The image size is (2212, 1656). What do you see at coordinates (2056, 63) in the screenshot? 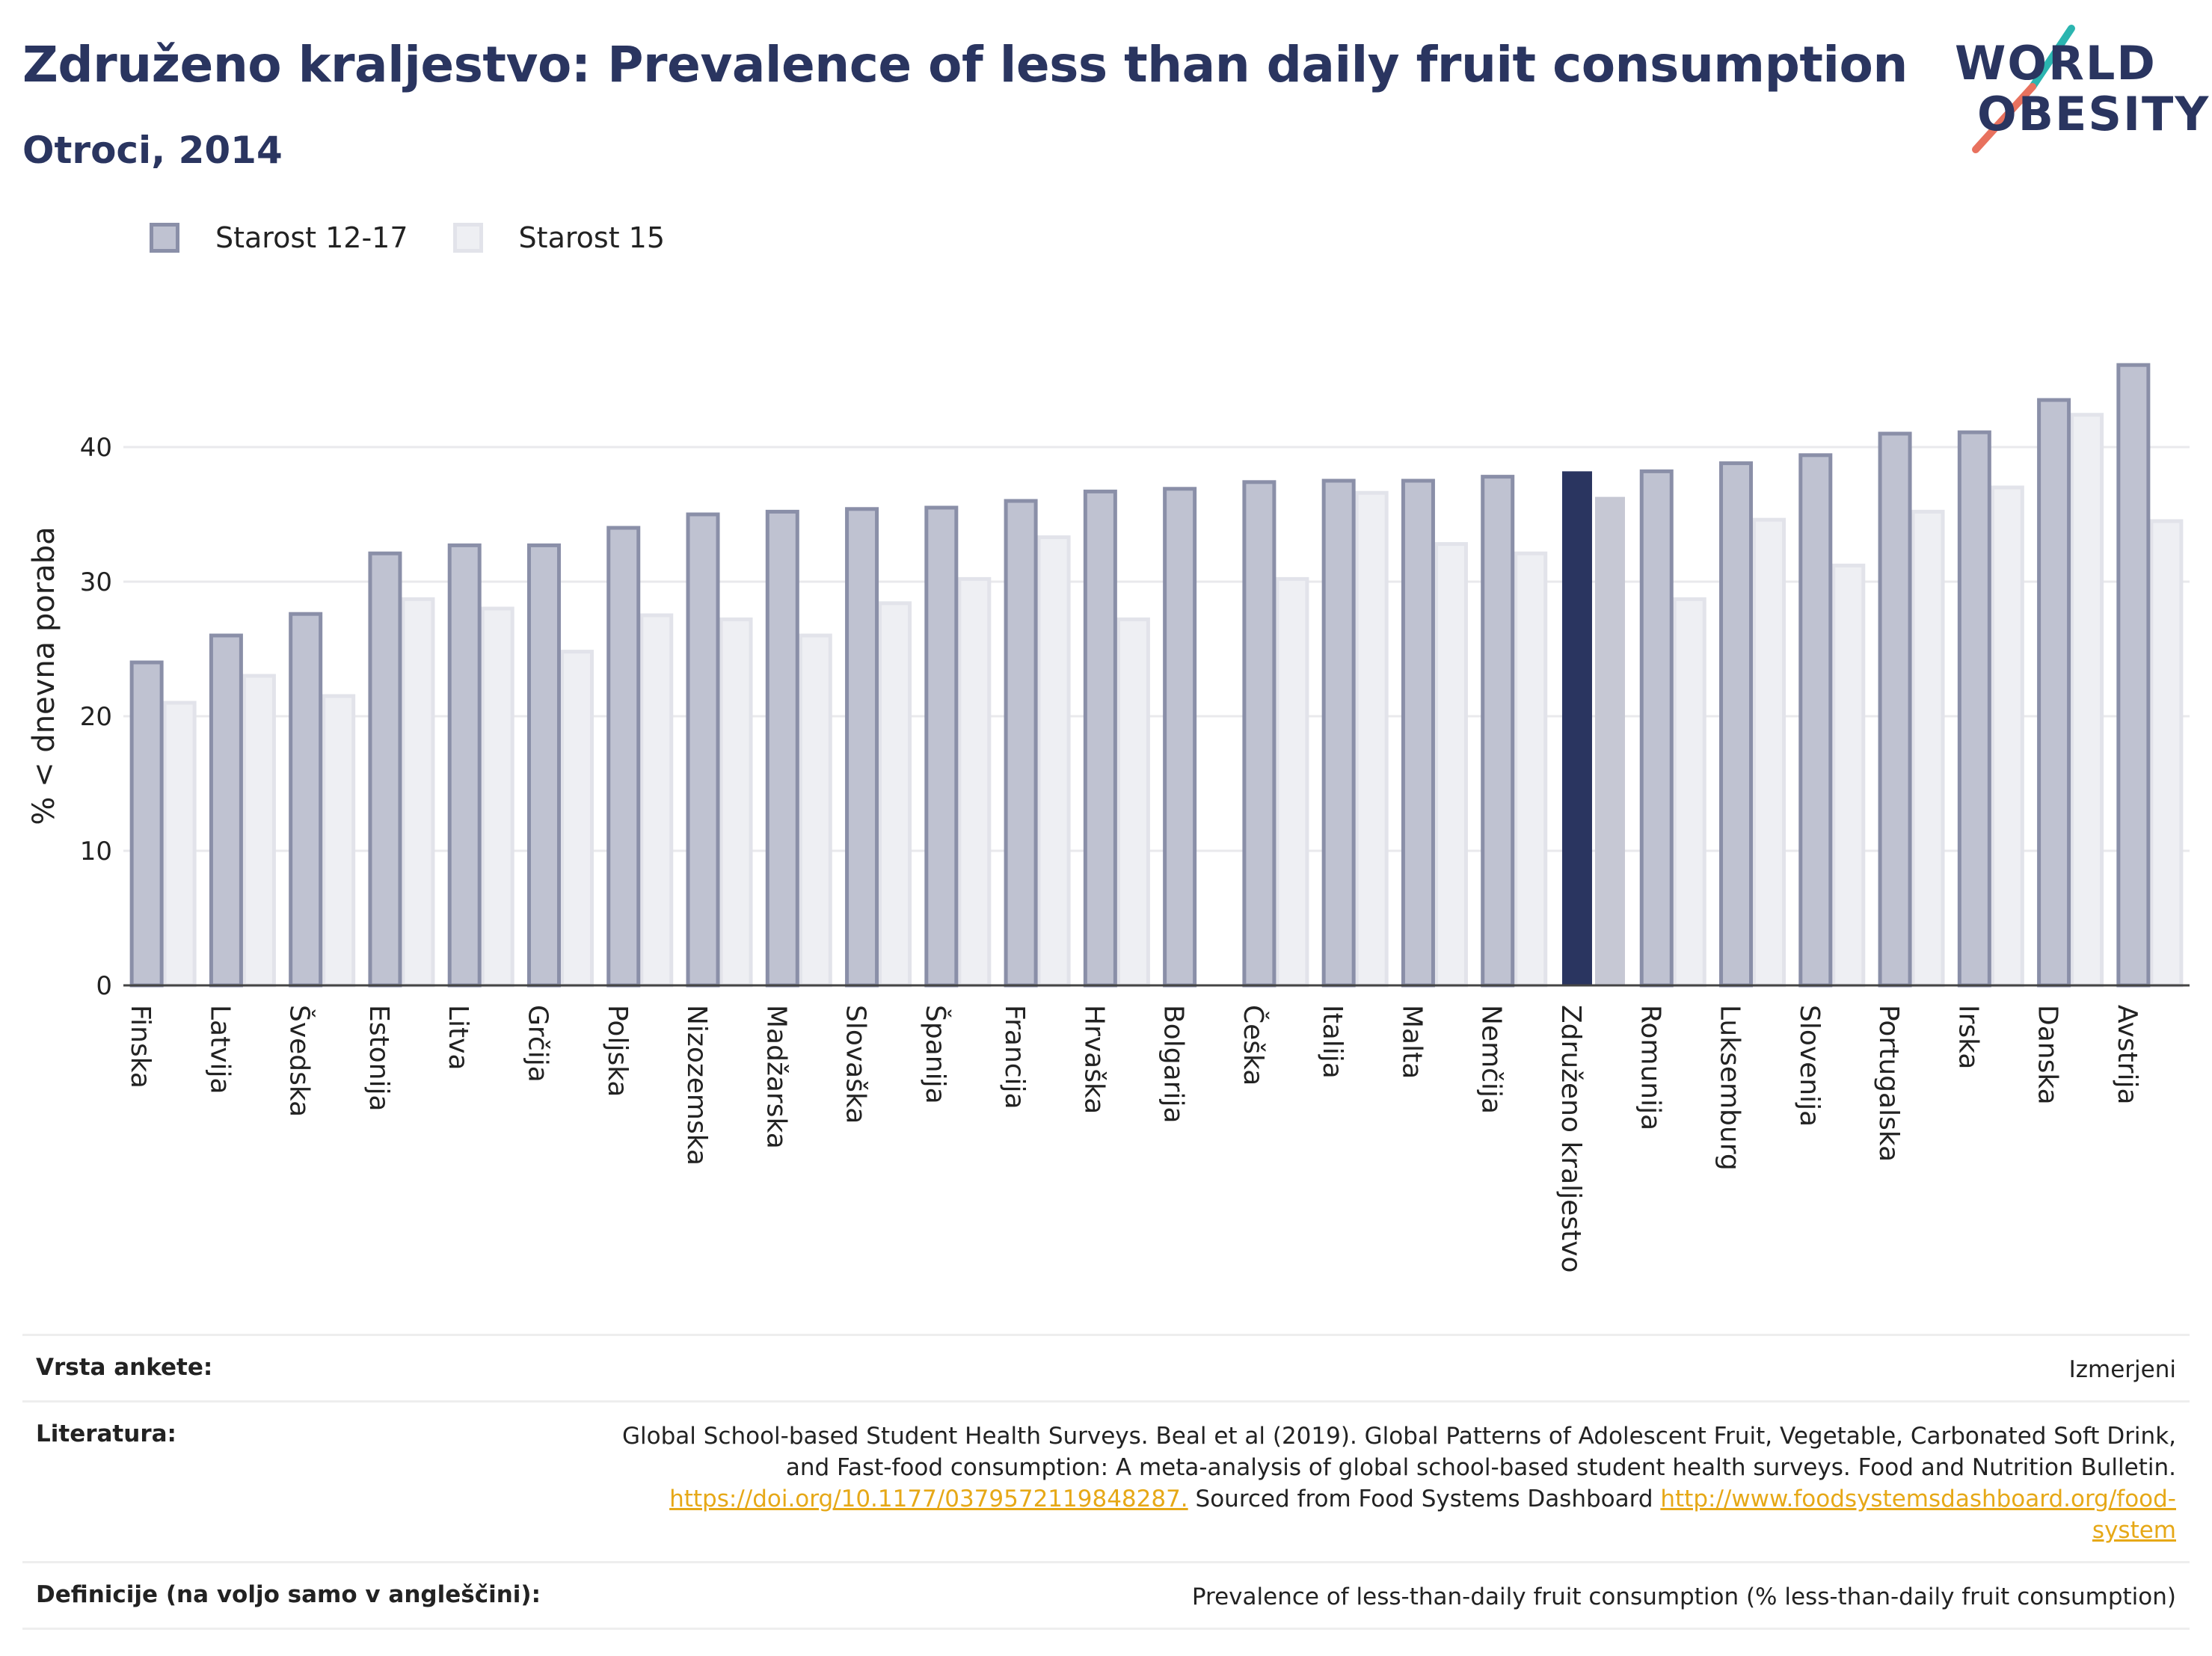
I see `logo-word-world: WORLD` at bounding box center [2056, 63].